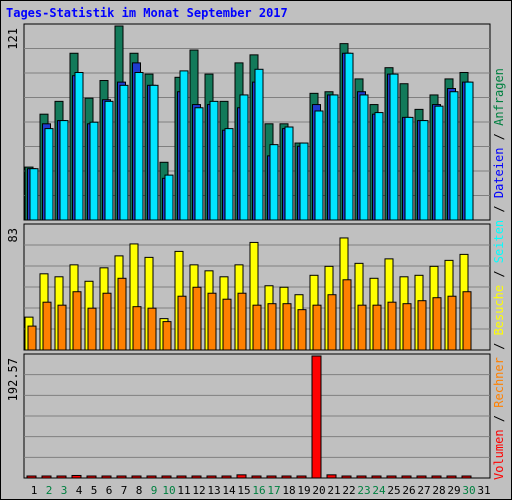 This screenshot has height=500, width=512. Describe the element at coordinates (499, 454) in the screenshot. I see `legend-volumen: Volumen` at that location.